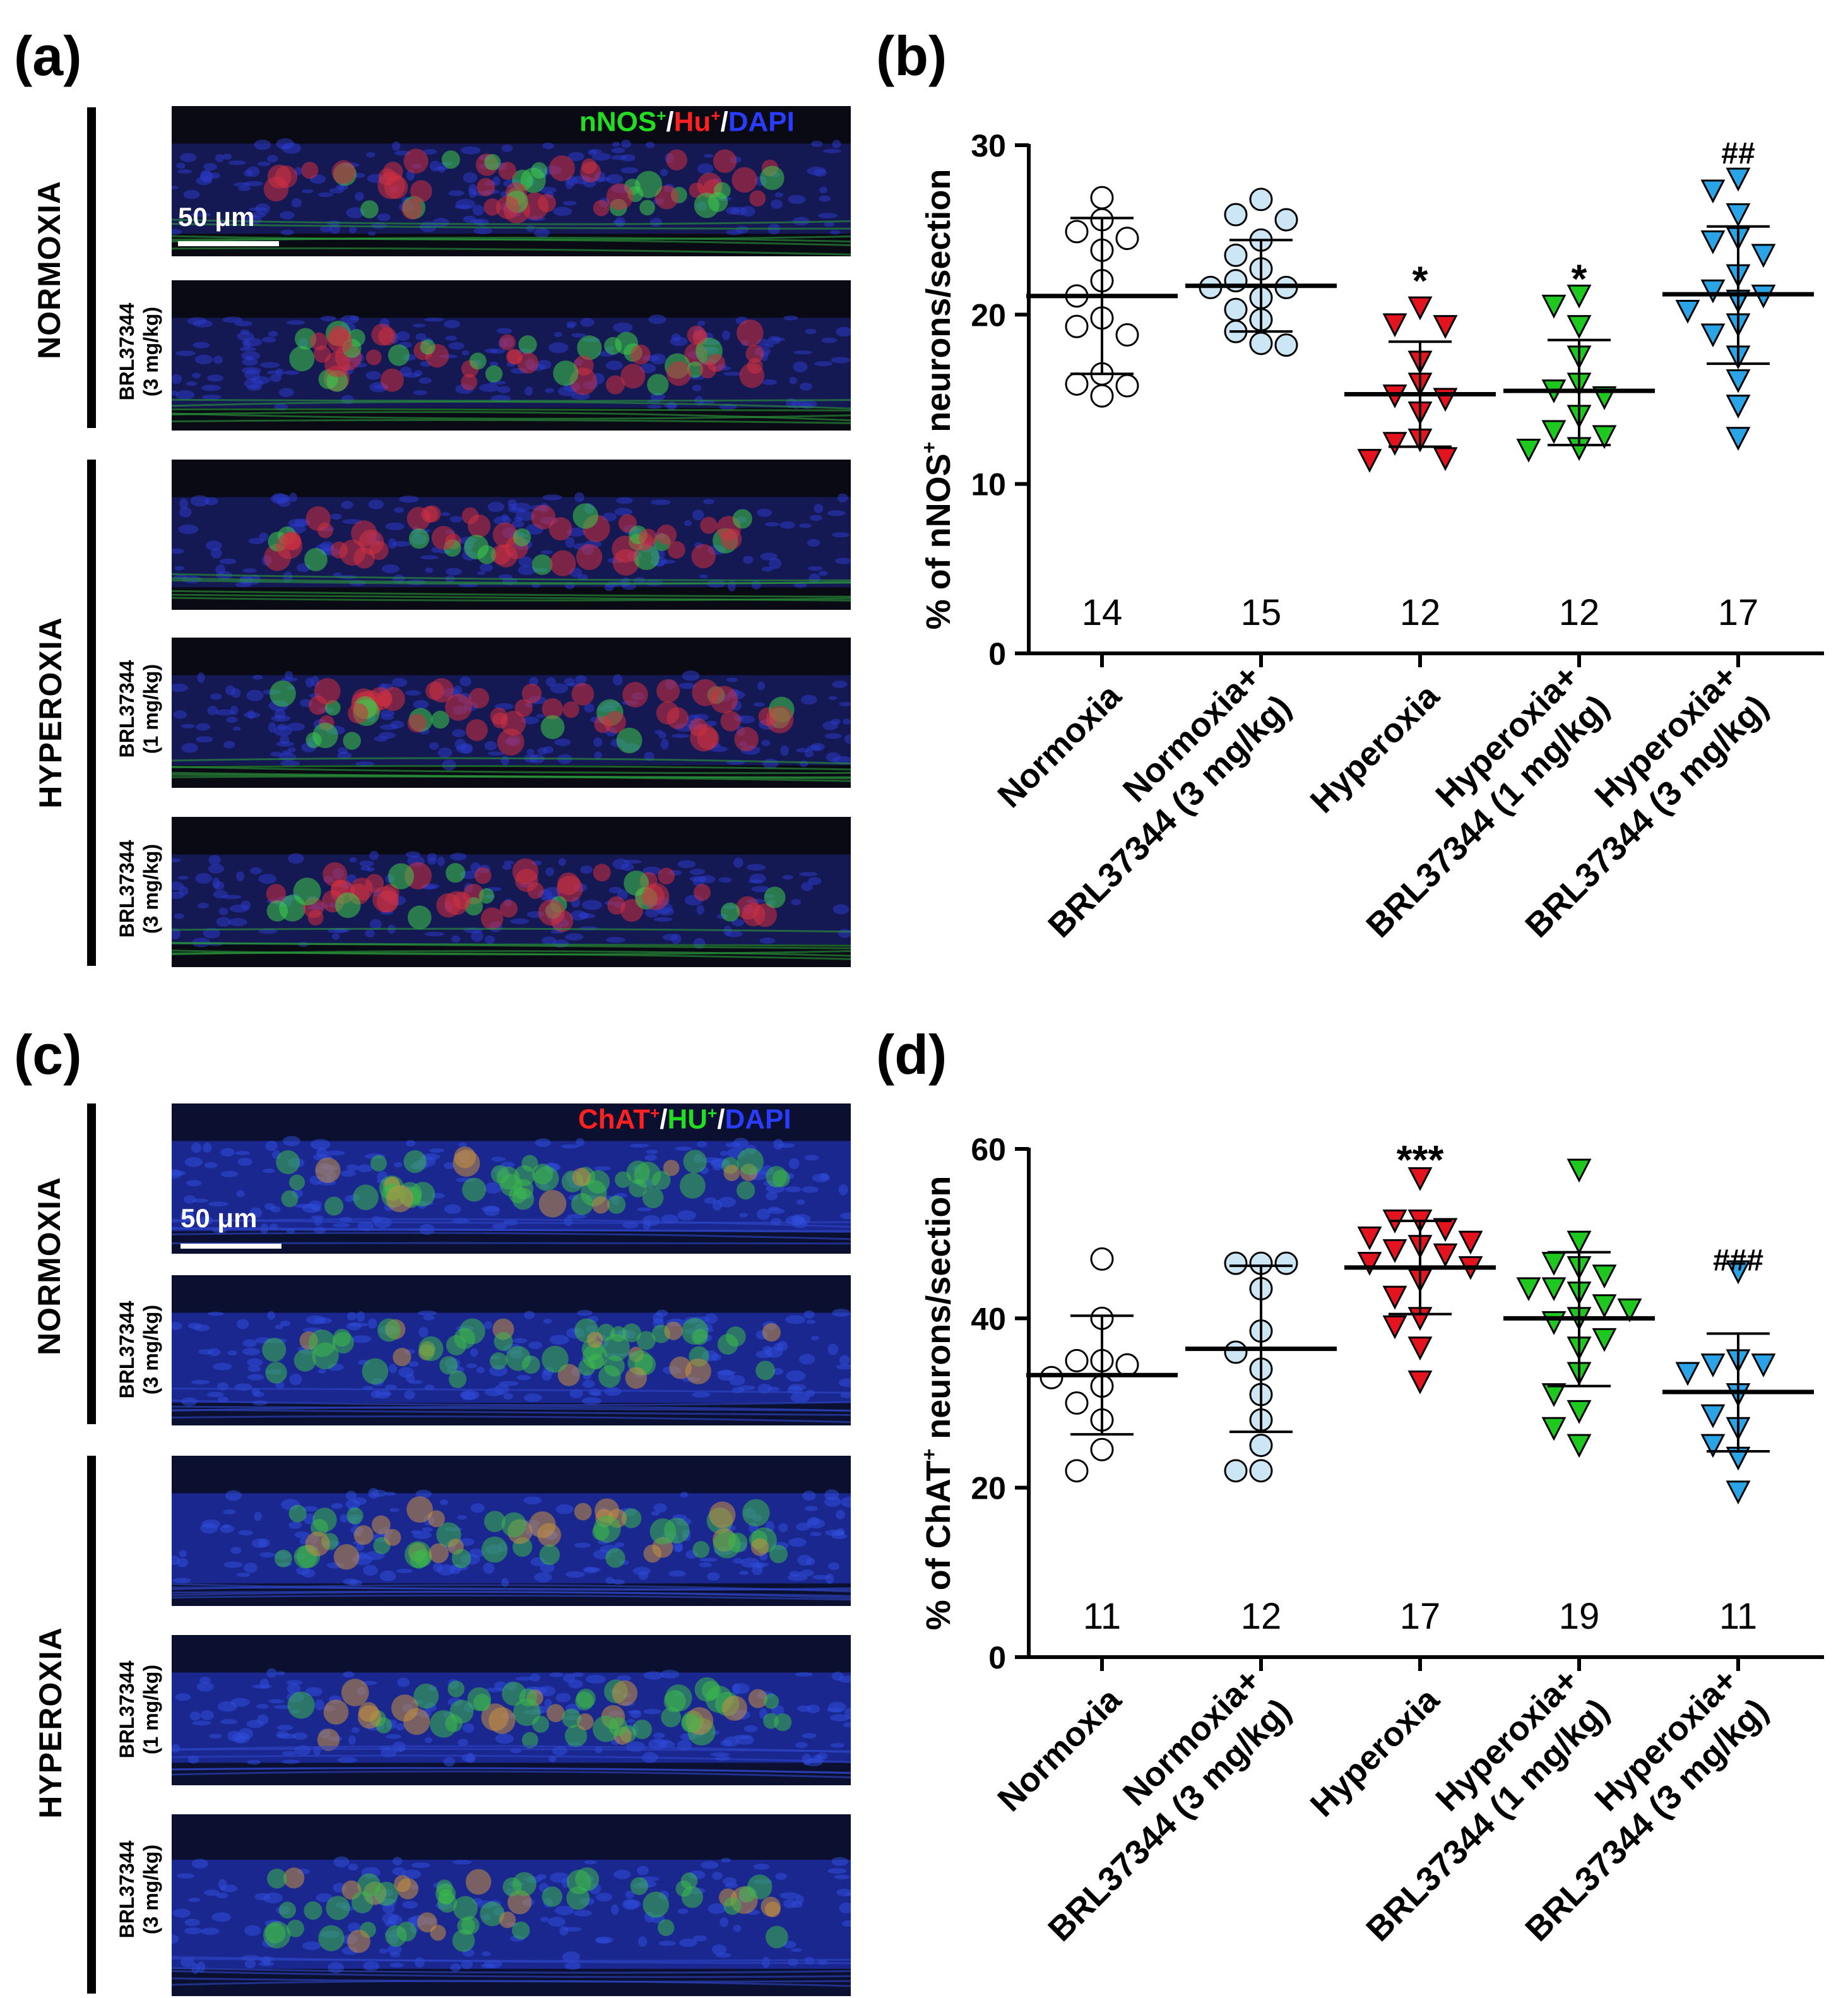 The height and width of the screenshot is (1998, 1848). I want to click on significance-marker: ***, so click(1421, 1159).